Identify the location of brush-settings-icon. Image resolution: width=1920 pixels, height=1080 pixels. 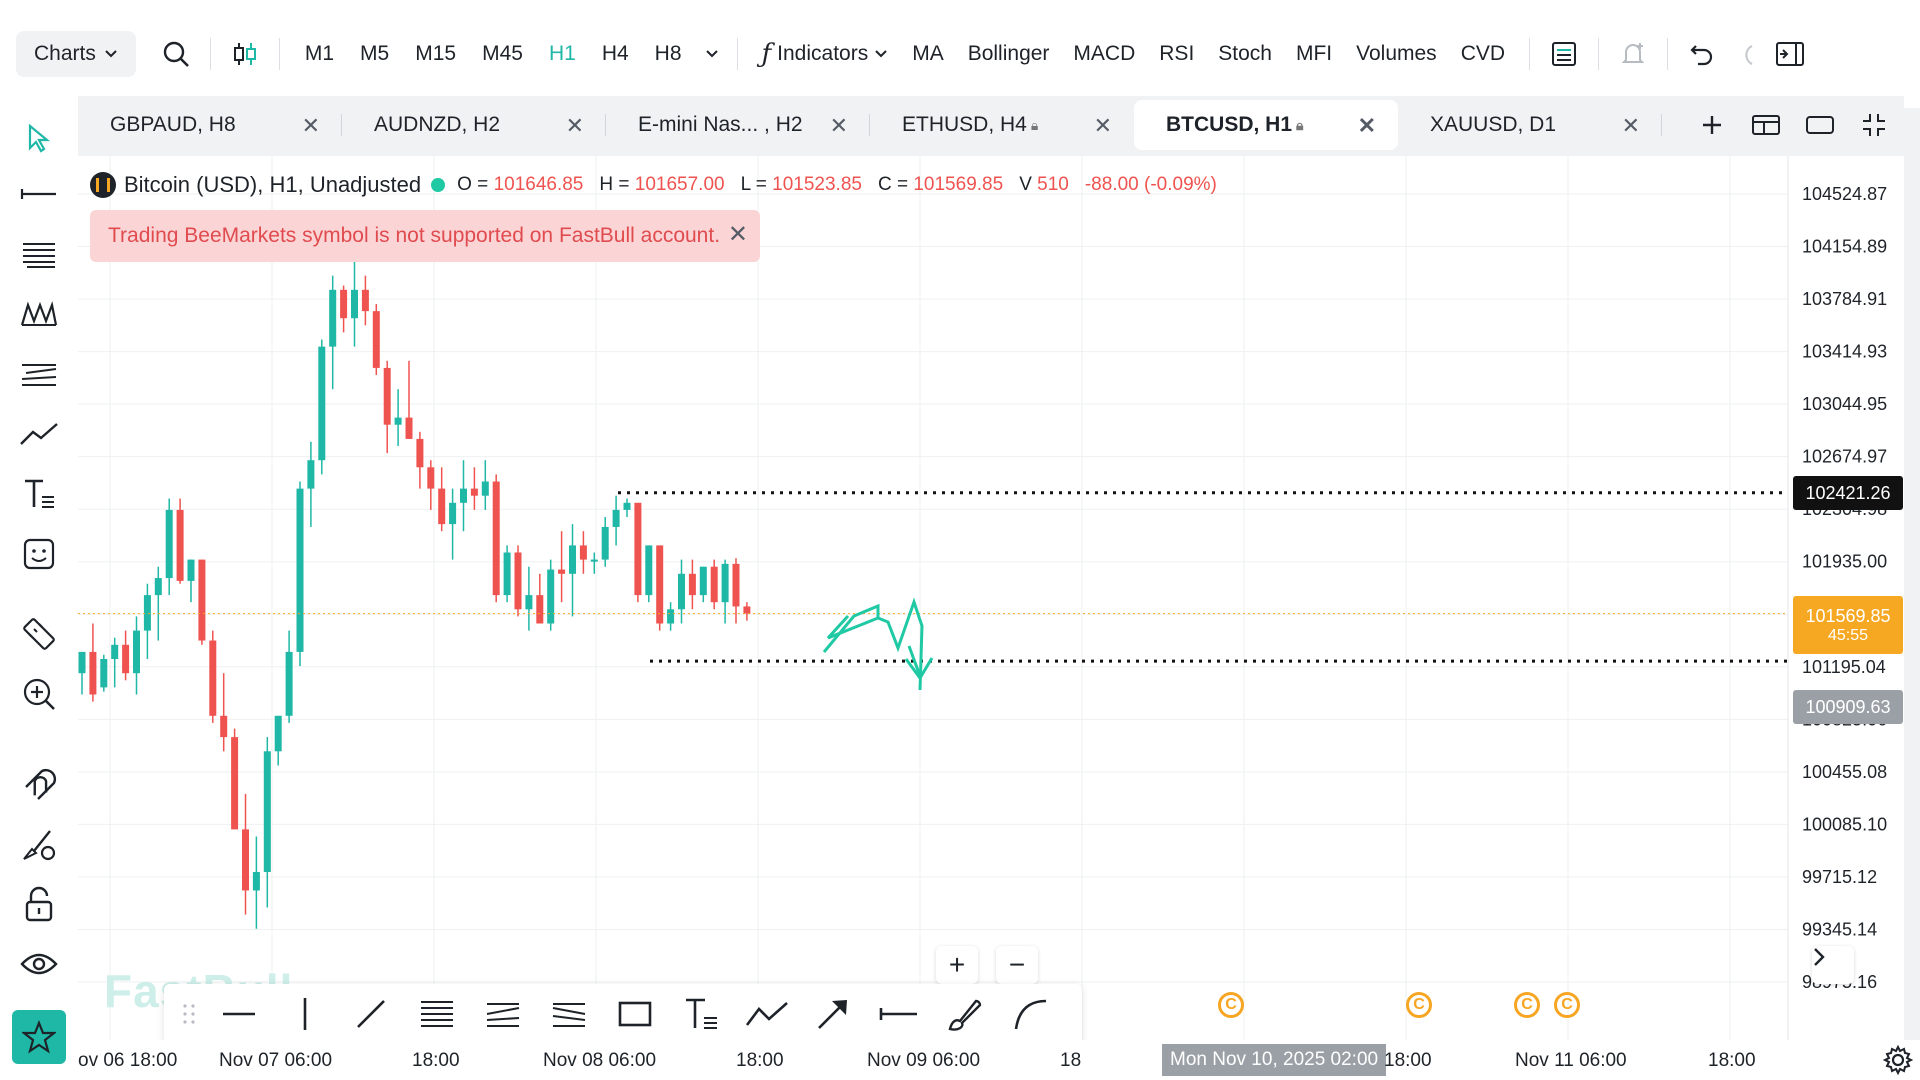
(39, 844).